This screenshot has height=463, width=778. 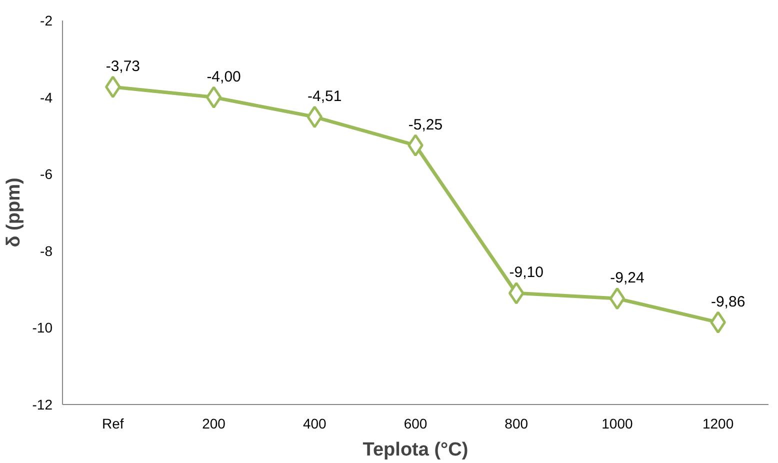 What do you see at coordinates (627, 278) in the screenshot?
I see `data-label: -9,24` at bounding box center [627, 278].